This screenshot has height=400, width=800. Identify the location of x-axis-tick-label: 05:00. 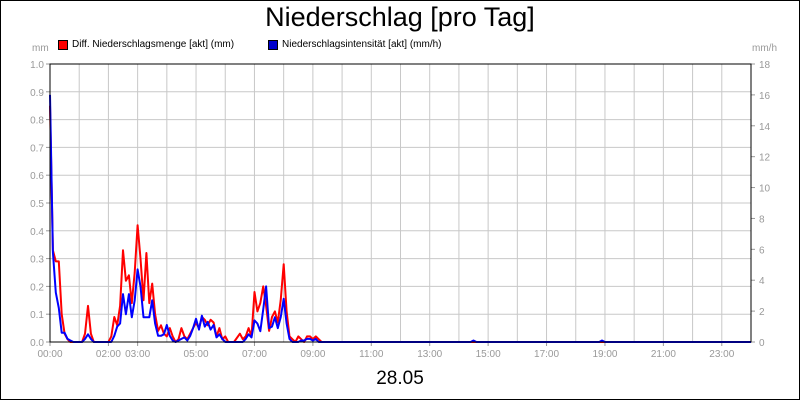
(196, 354).